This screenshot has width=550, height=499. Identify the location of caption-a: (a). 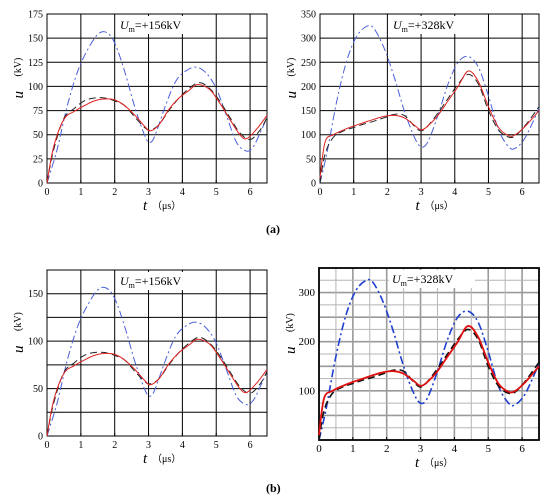
(273, 229).